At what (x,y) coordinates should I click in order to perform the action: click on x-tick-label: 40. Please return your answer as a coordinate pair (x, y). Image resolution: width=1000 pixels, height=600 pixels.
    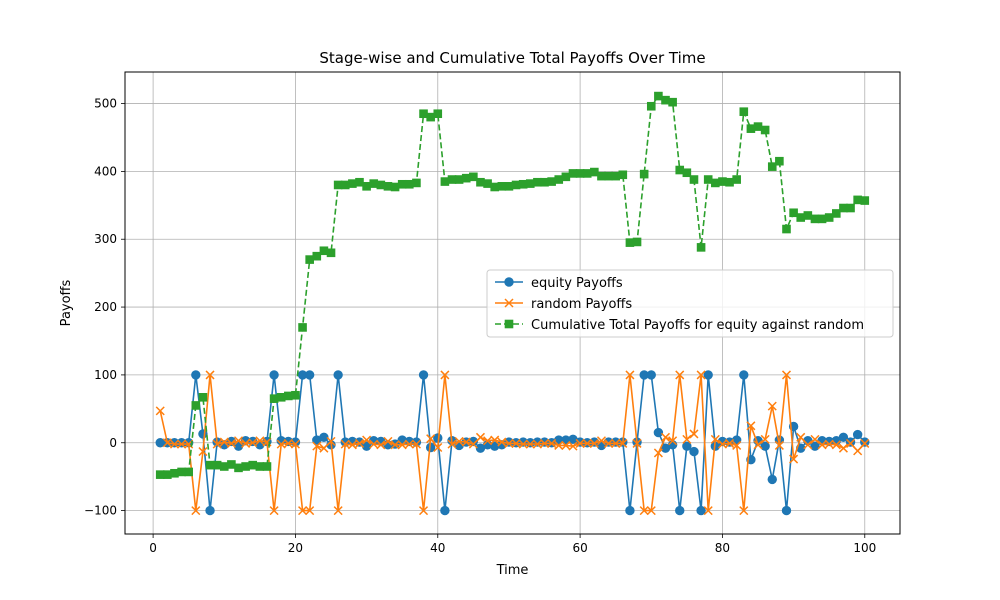
    Looking at the image, I should click on (437, 548).